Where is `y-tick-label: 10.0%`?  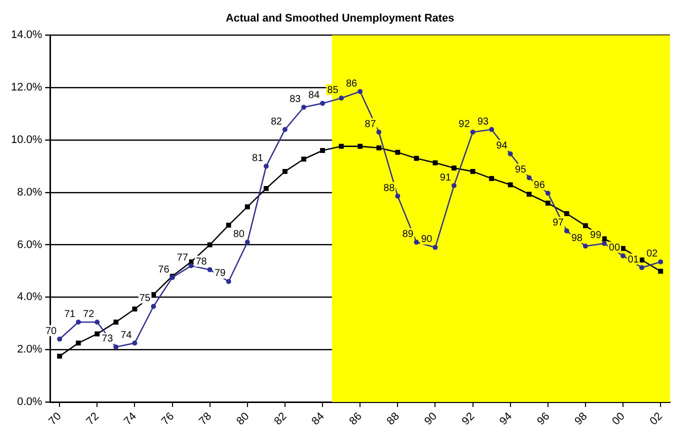 y-tick-label: 10.0% is located at coordinates (26, 140).